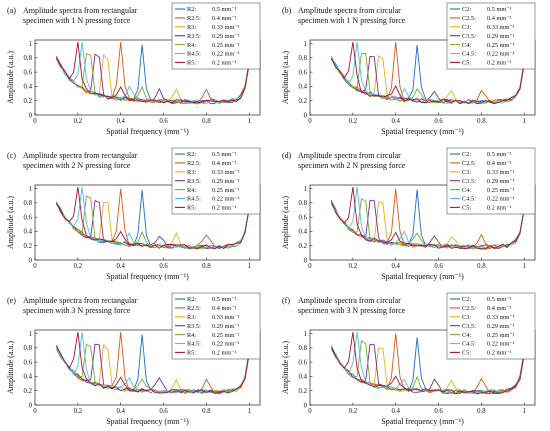 Image resolution: width=550 pixels, height=431 pixels. Describe the element at coordinates (77, 165) in the screenshot. I see `panel-title-line2: specimen with 2 N pressing force` at that location.